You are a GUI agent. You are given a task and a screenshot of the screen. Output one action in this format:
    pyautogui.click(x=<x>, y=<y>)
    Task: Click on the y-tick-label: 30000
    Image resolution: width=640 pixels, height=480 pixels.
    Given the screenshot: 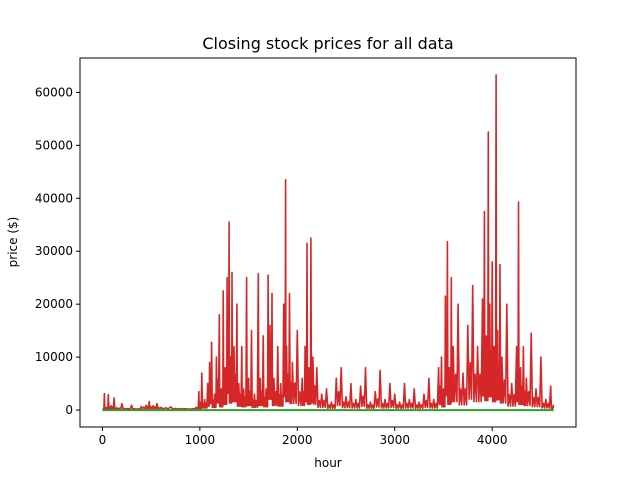 What is the action you would take?
    pyautogui.click(x=54, y=251)
    